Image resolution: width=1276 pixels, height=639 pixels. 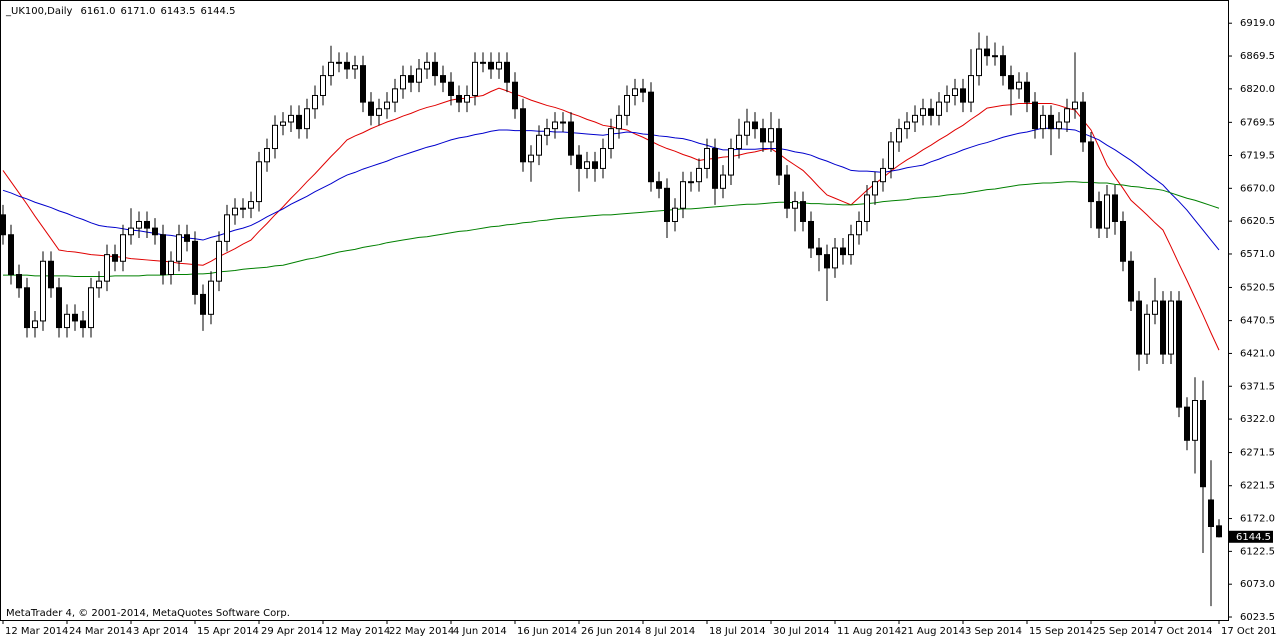 I want to click on y-tick-label: 6719.5, so click(x=1257, y=155).